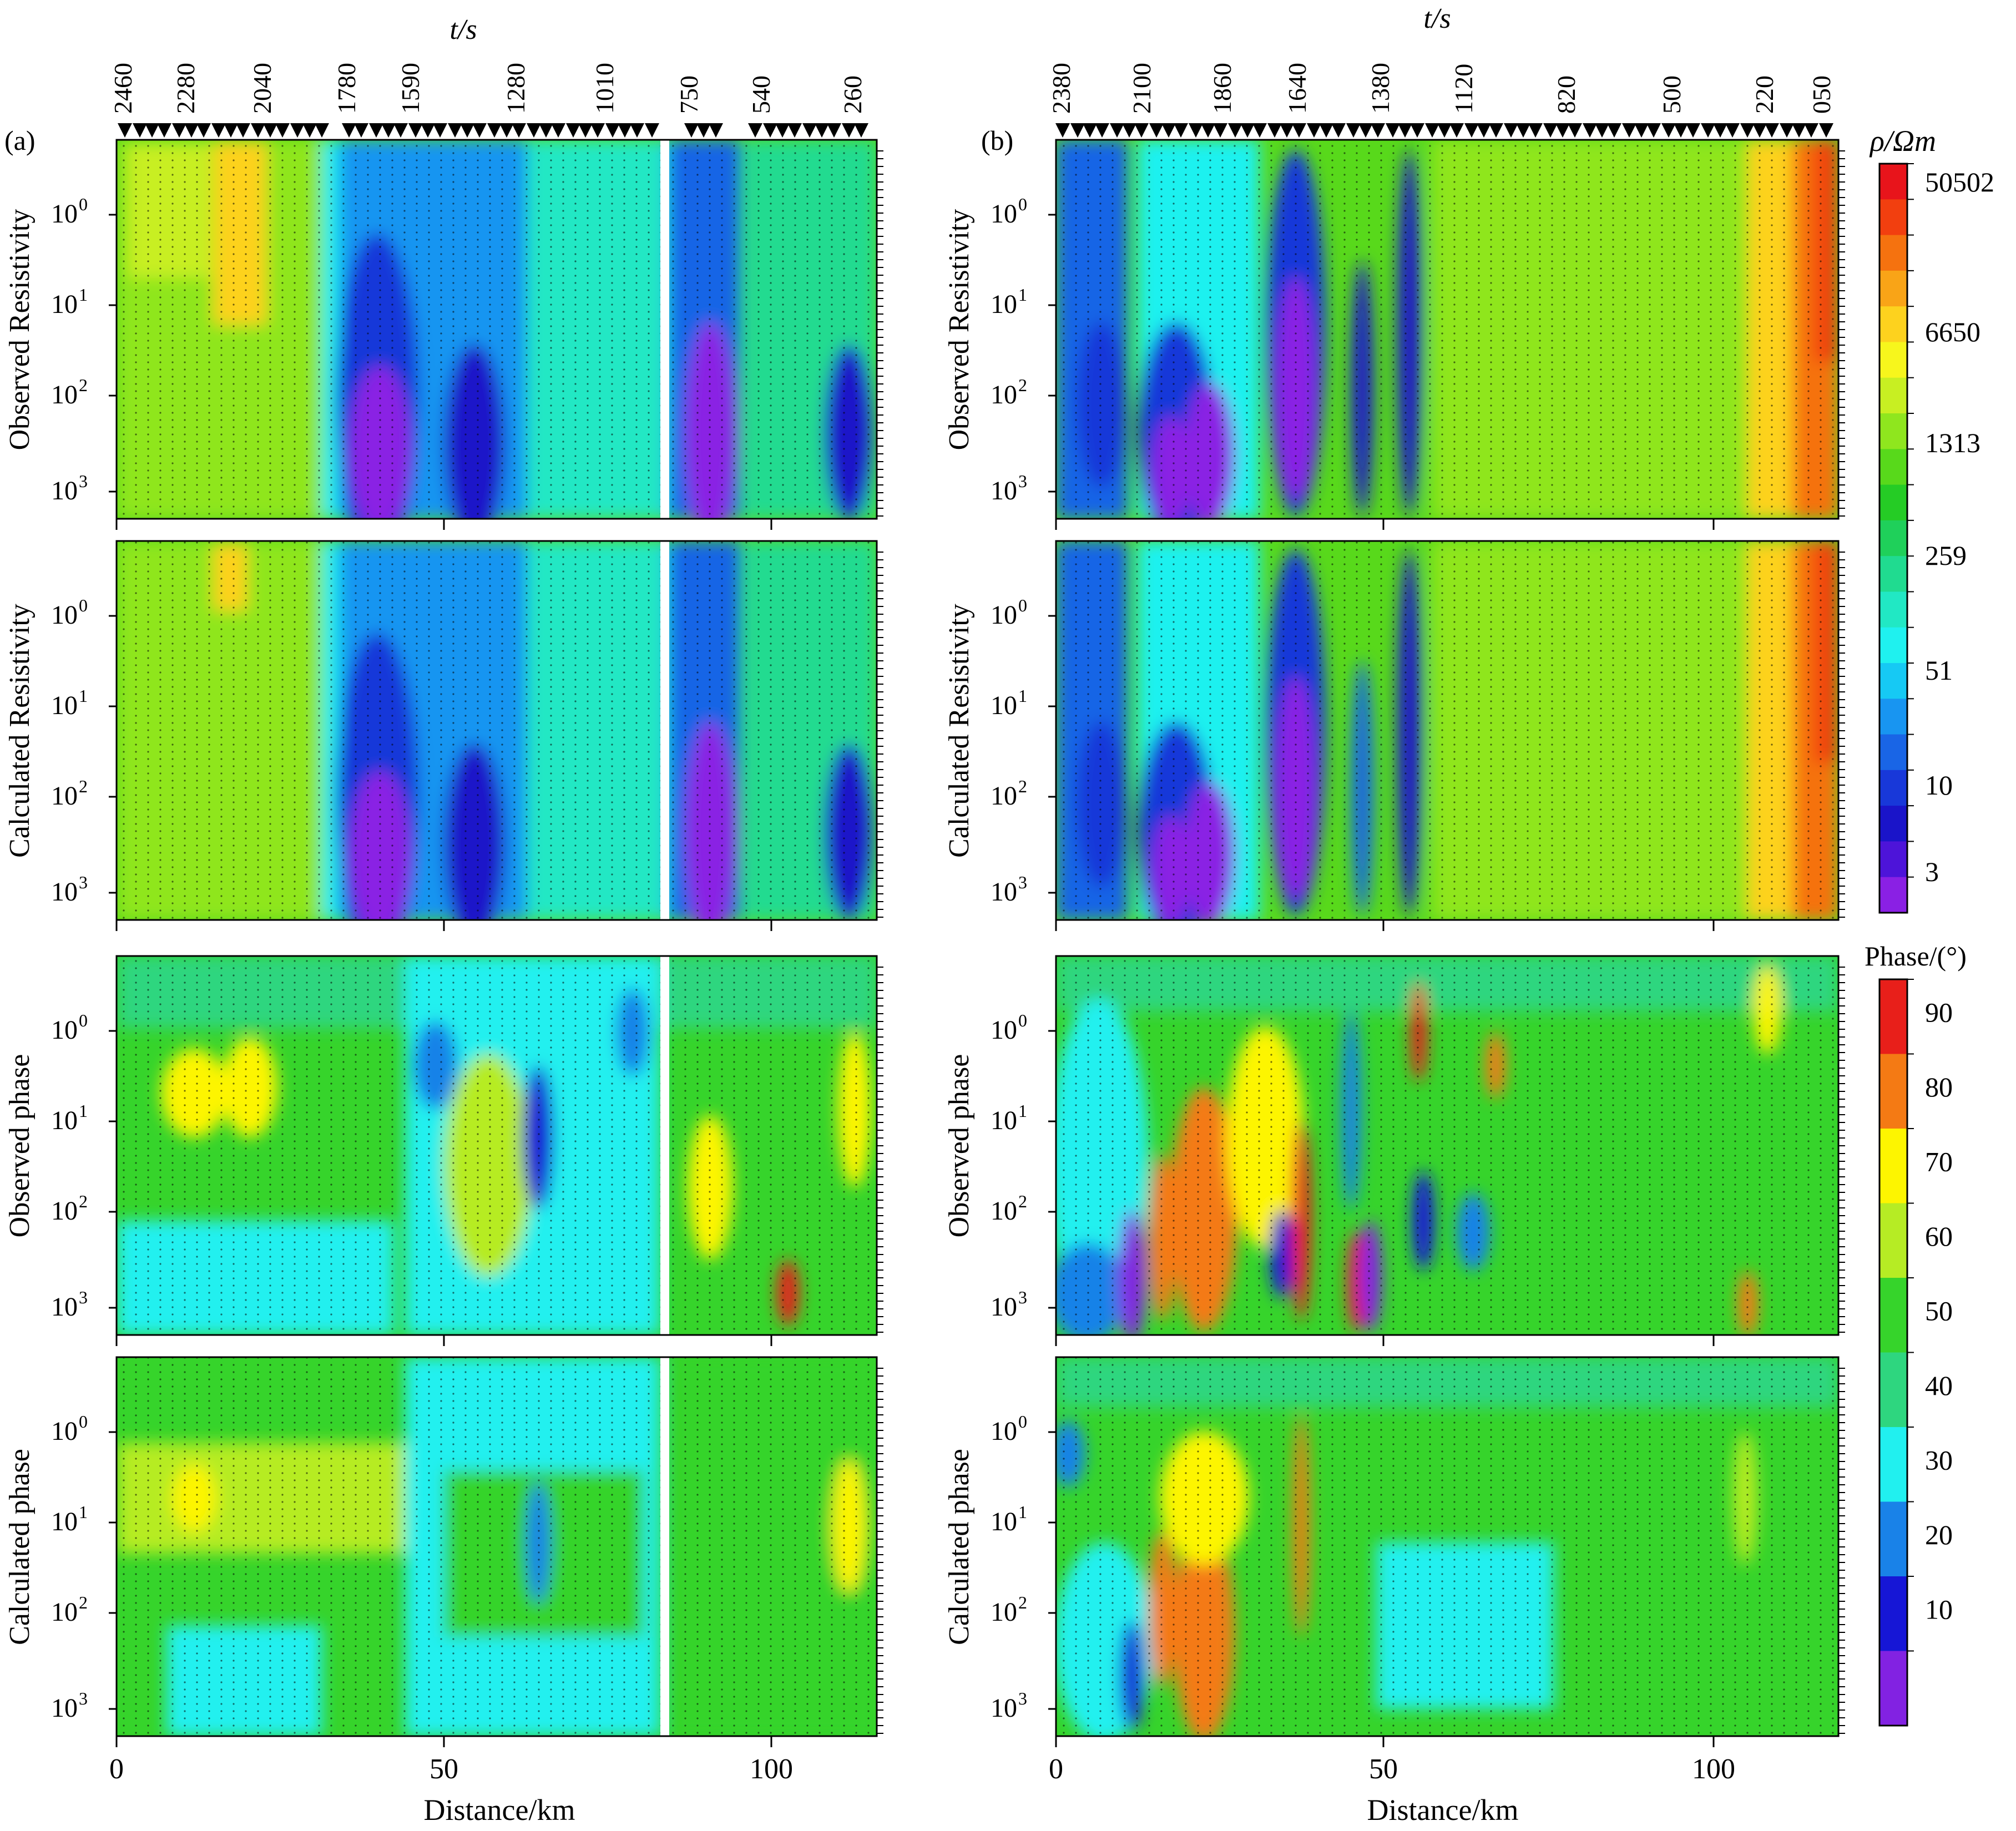  What do you see at coordinates (959, 1547) in the screenshot?
I see `row-label-b-calculated-phase: Calculated phase` at bounding box center [959, 1547].